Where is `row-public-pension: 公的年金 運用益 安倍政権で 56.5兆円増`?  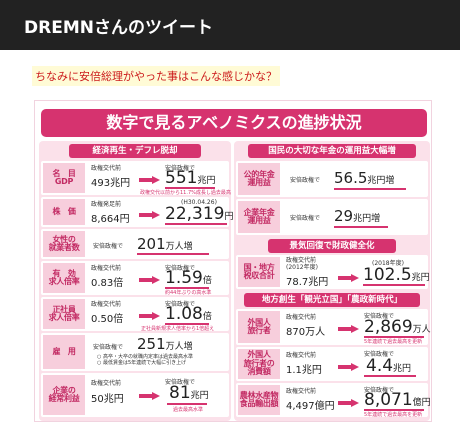 row-public-pension: 公的年金 運用益 安倍政権で 56.5兆円増 is located at coordinates (332, 179).